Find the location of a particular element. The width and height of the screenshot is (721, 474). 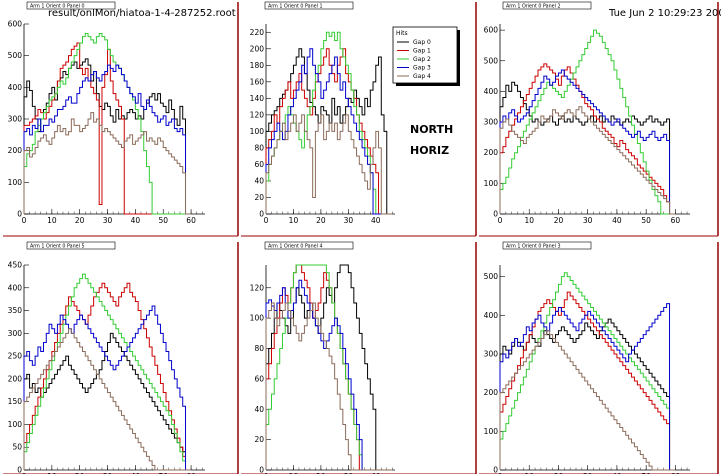

panel-0-title: Arm 1 Orient 0 Panel 0 is located at coordinates (57, 7).